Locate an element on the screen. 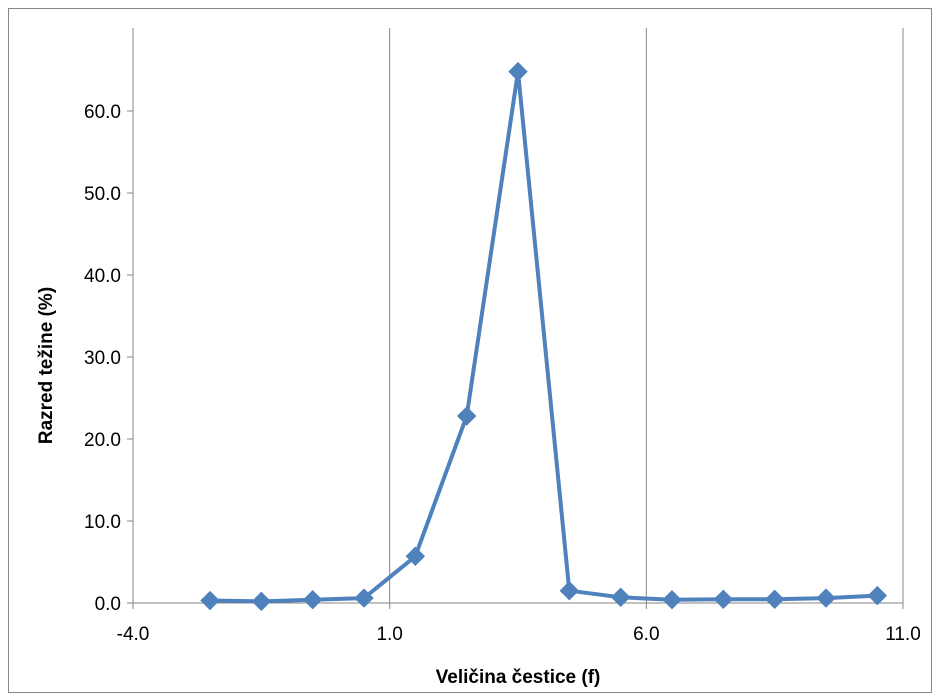 The height and width of the screenshot is (695, 934). y-axis-title: Razred težine (%) is located at coordinates (46, 365).